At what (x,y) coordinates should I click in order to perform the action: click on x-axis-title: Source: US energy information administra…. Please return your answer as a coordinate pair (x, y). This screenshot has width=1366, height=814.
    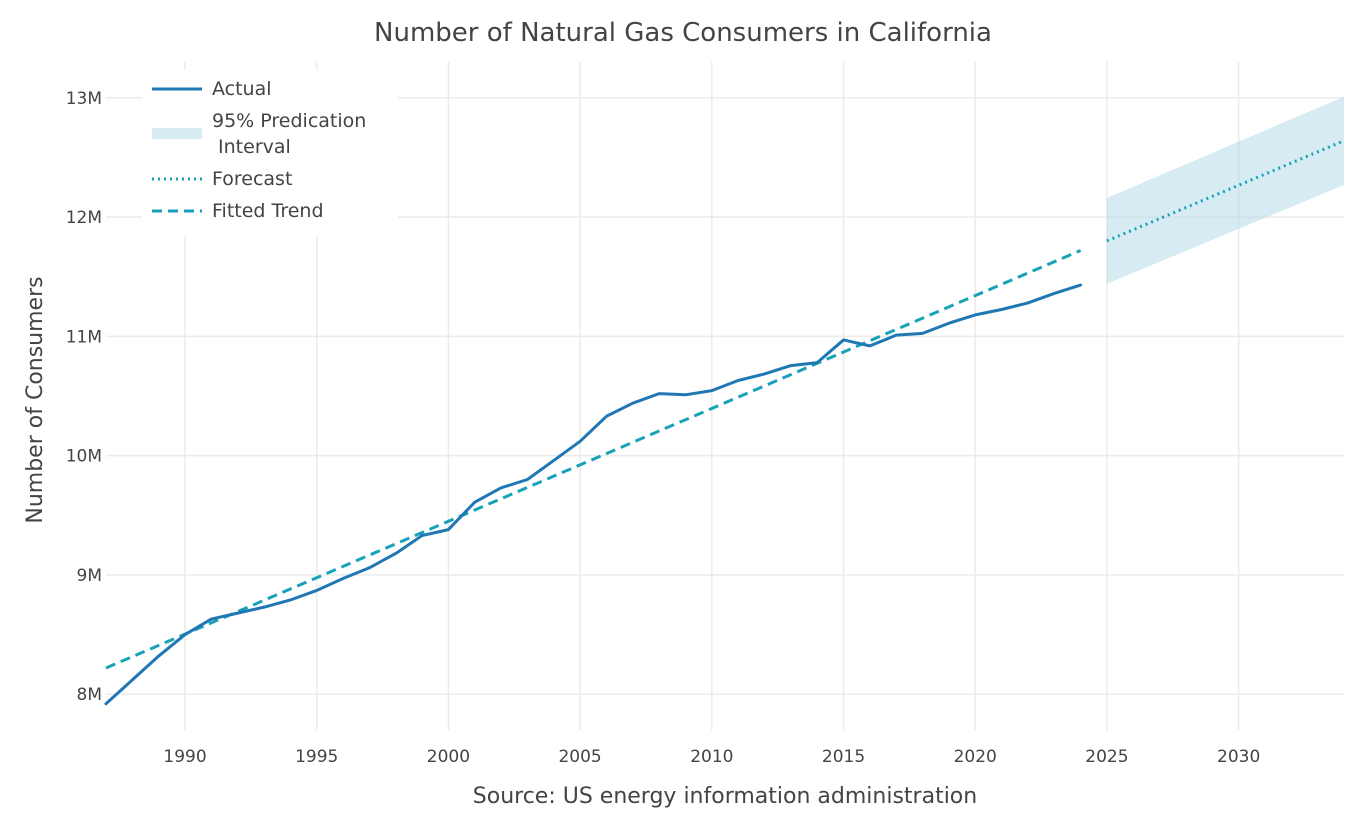
    Looking at the image, I should click on (725, 796).